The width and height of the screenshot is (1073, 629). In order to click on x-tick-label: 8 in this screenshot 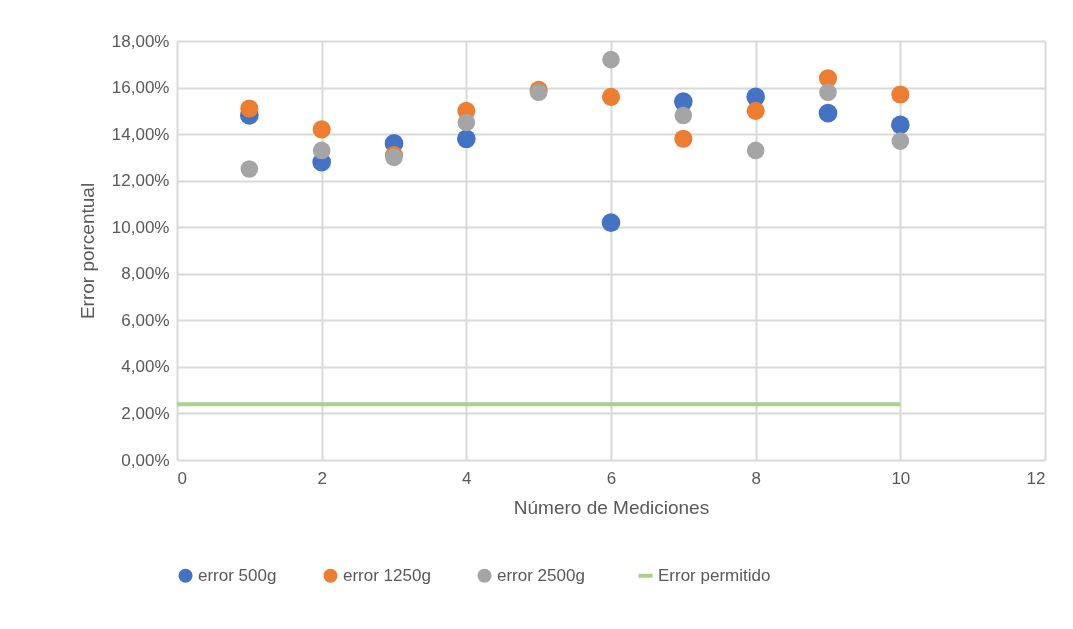, I will do `click(756, 478)`.